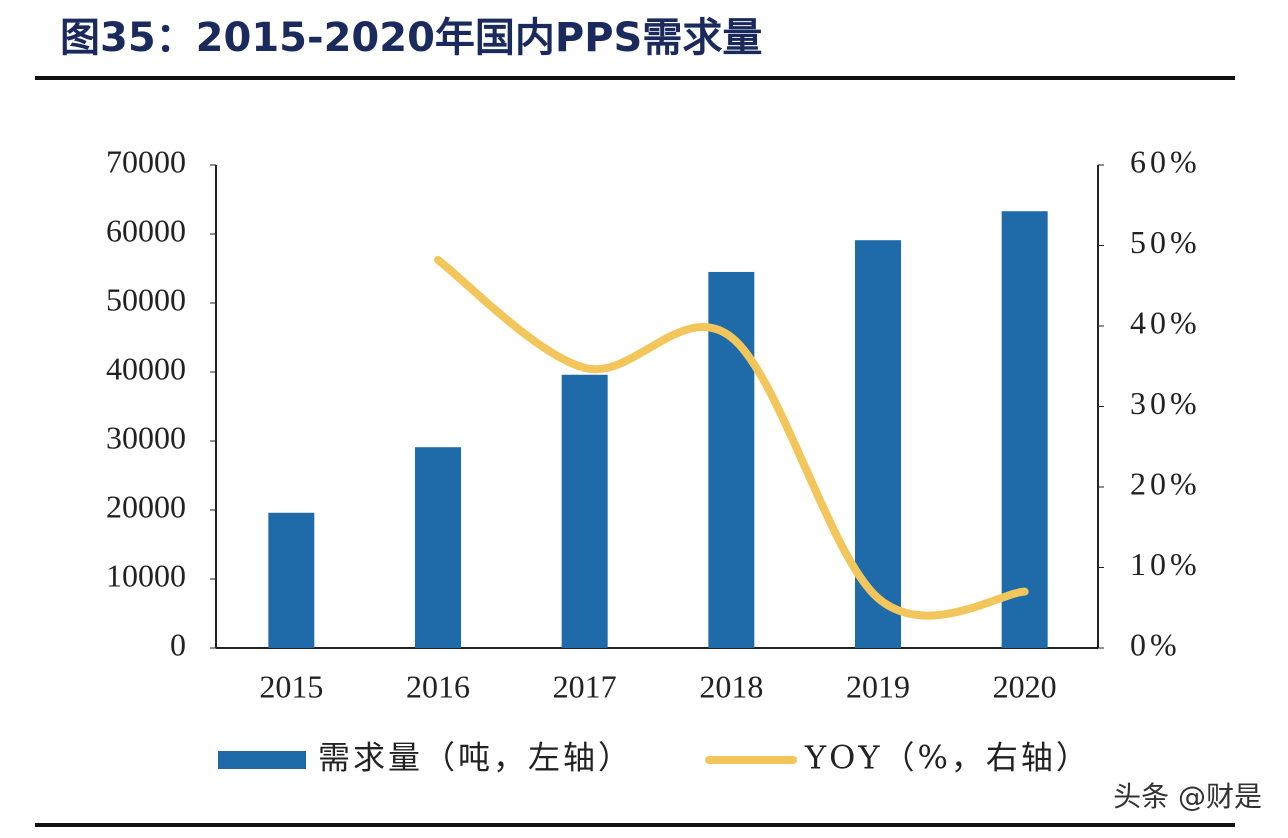 This screenshot has width=1288, height=838. What do you see at coordinates (1155, 644) in the screenshot?
I see `y2-tick-label: 0%` at bounding box center [1155, 644].